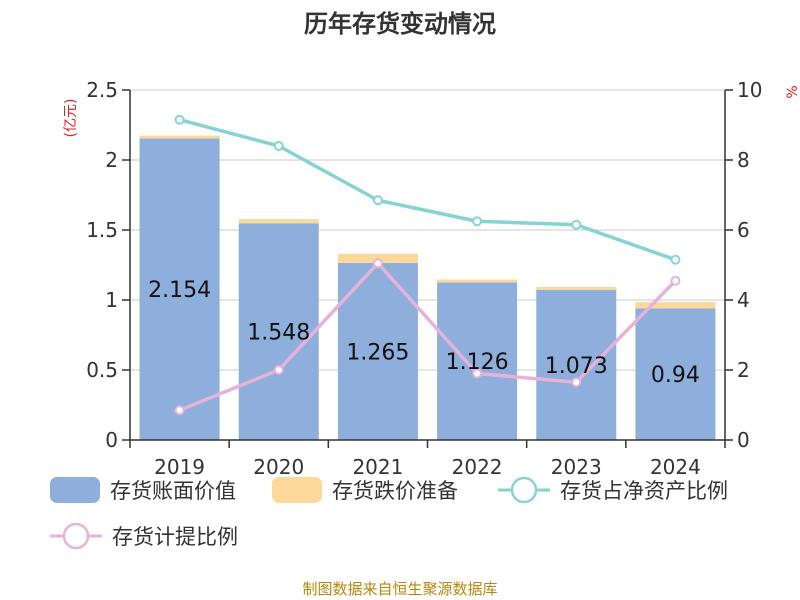 The width and height of the screenshot is (800, 600). What do you see at coordinates (377, 352) in the screenshot?
I see `data-label: 1.265` at bounding box center [377, 352].